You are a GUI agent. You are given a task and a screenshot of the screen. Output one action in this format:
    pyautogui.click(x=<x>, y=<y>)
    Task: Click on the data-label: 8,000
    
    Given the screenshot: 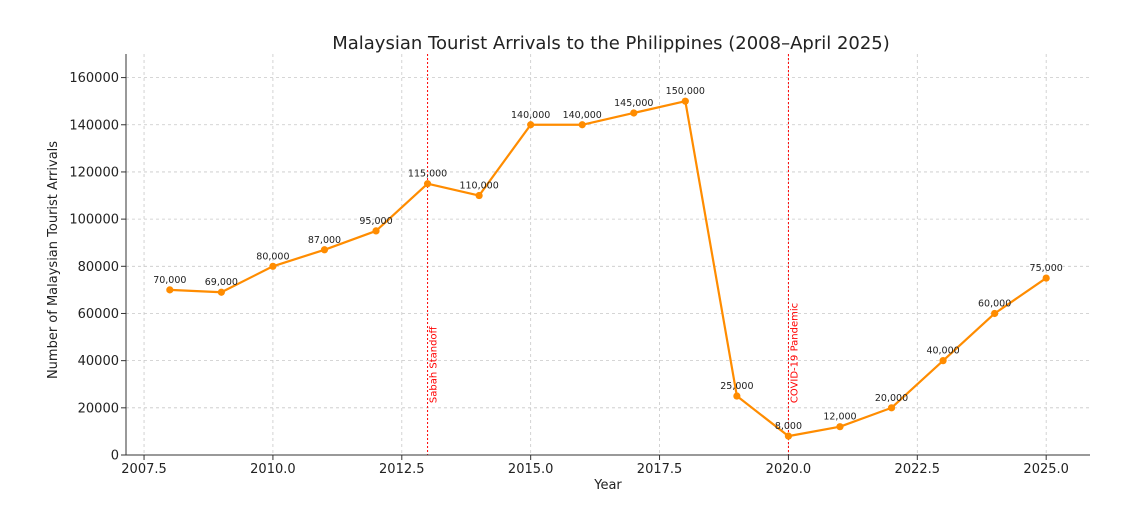 What is the action you would take?
    pyautogui.click(x=788, y=426)
    